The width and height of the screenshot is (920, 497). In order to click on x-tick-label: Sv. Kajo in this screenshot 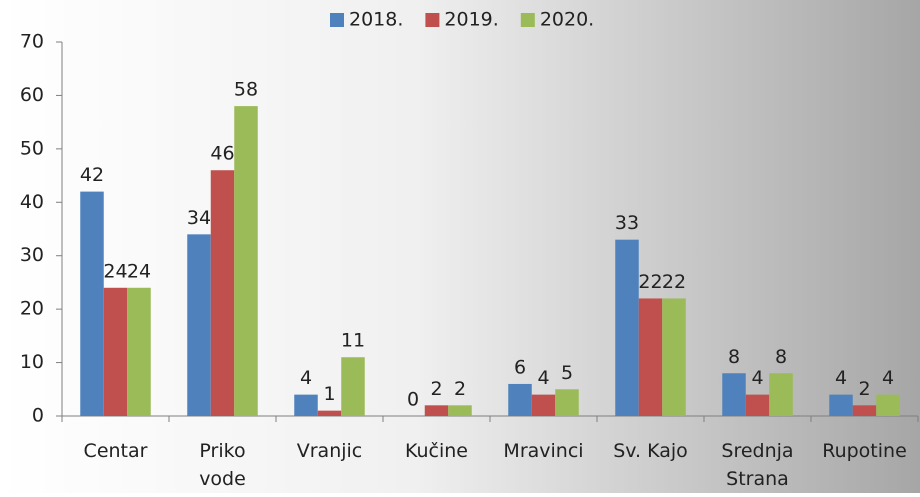, I will do `click(650, 451)`.